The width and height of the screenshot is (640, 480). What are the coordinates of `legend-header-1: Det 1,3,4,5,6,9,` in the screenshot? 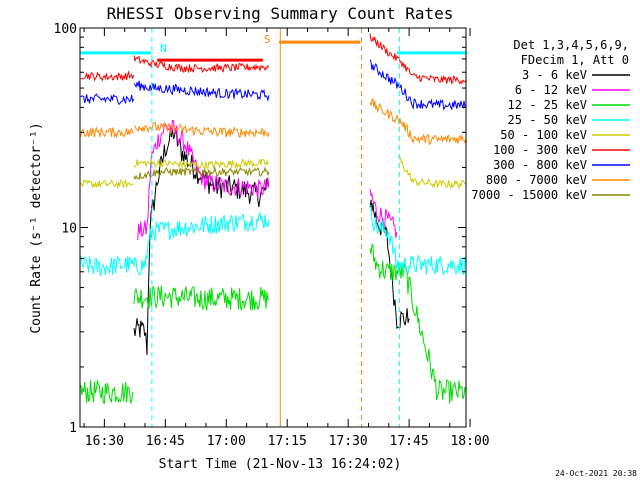 It's located at (571, 45).